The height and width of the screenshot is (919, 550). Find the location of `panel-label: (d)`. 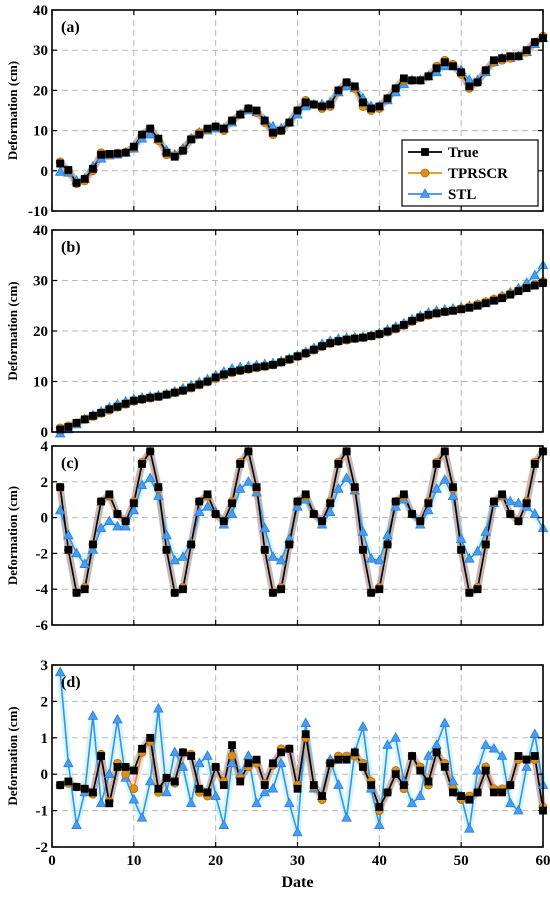

panel-label: (d) is located at coordinates (71, 682).